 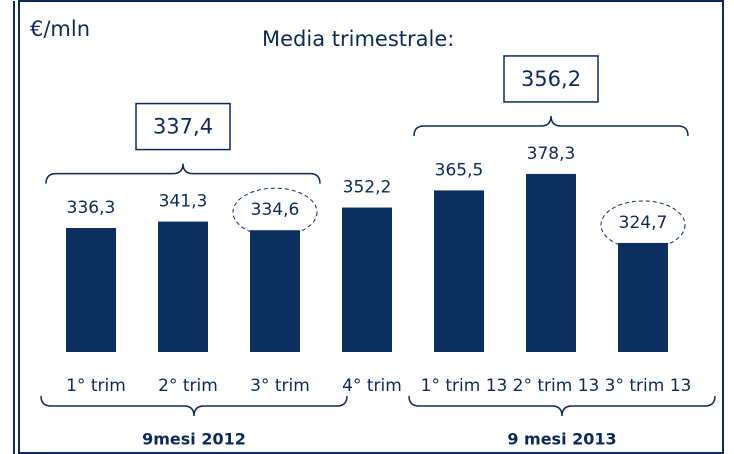 I want to click on average-label: 337,4, so click(x=183, y=127).